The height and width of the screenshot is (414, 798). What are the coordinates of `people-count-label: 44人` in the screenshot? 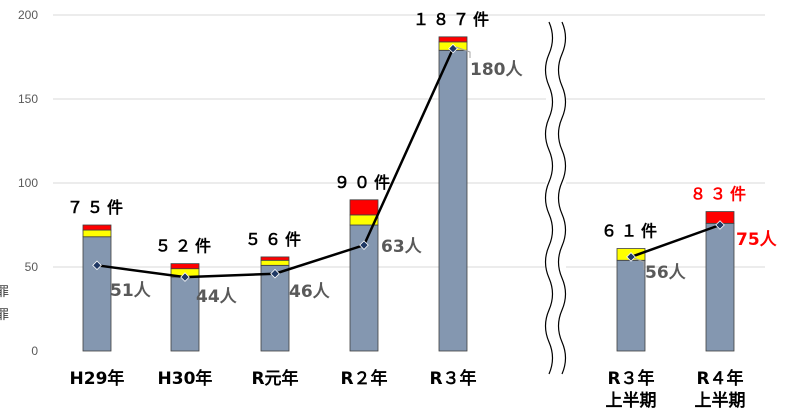 It's located at (217, 297).